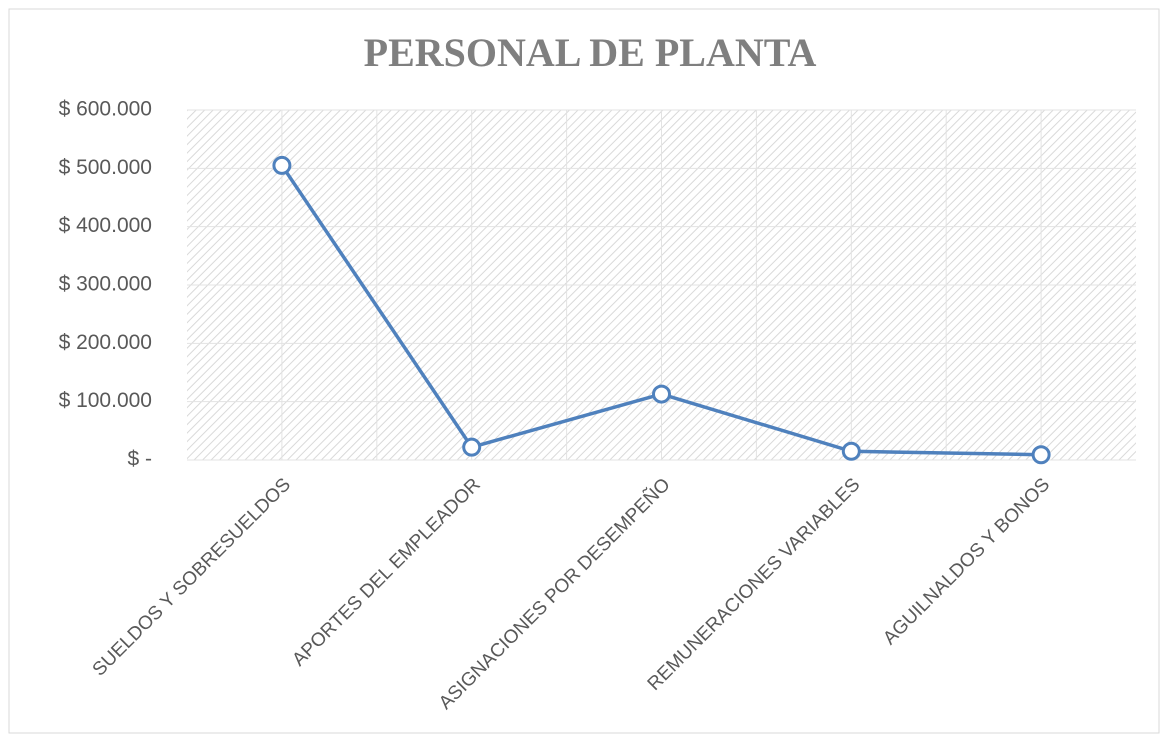 The image size is (1164, 738). I want to click on chart-title: PERSONAL DE PLANTA, so click(590, 52).